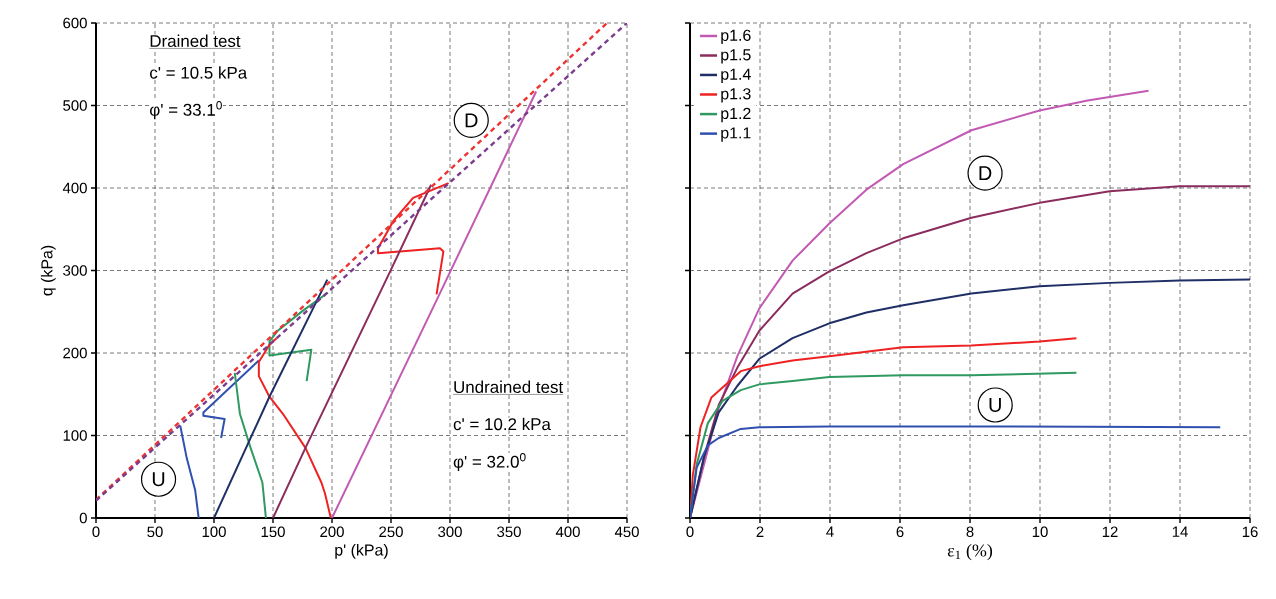 The image size is (1276, 599). What do you see at coordinates (273, 532) in the screenshot?
I see `x-tick-label: 150` at bounding box center [273, 532].